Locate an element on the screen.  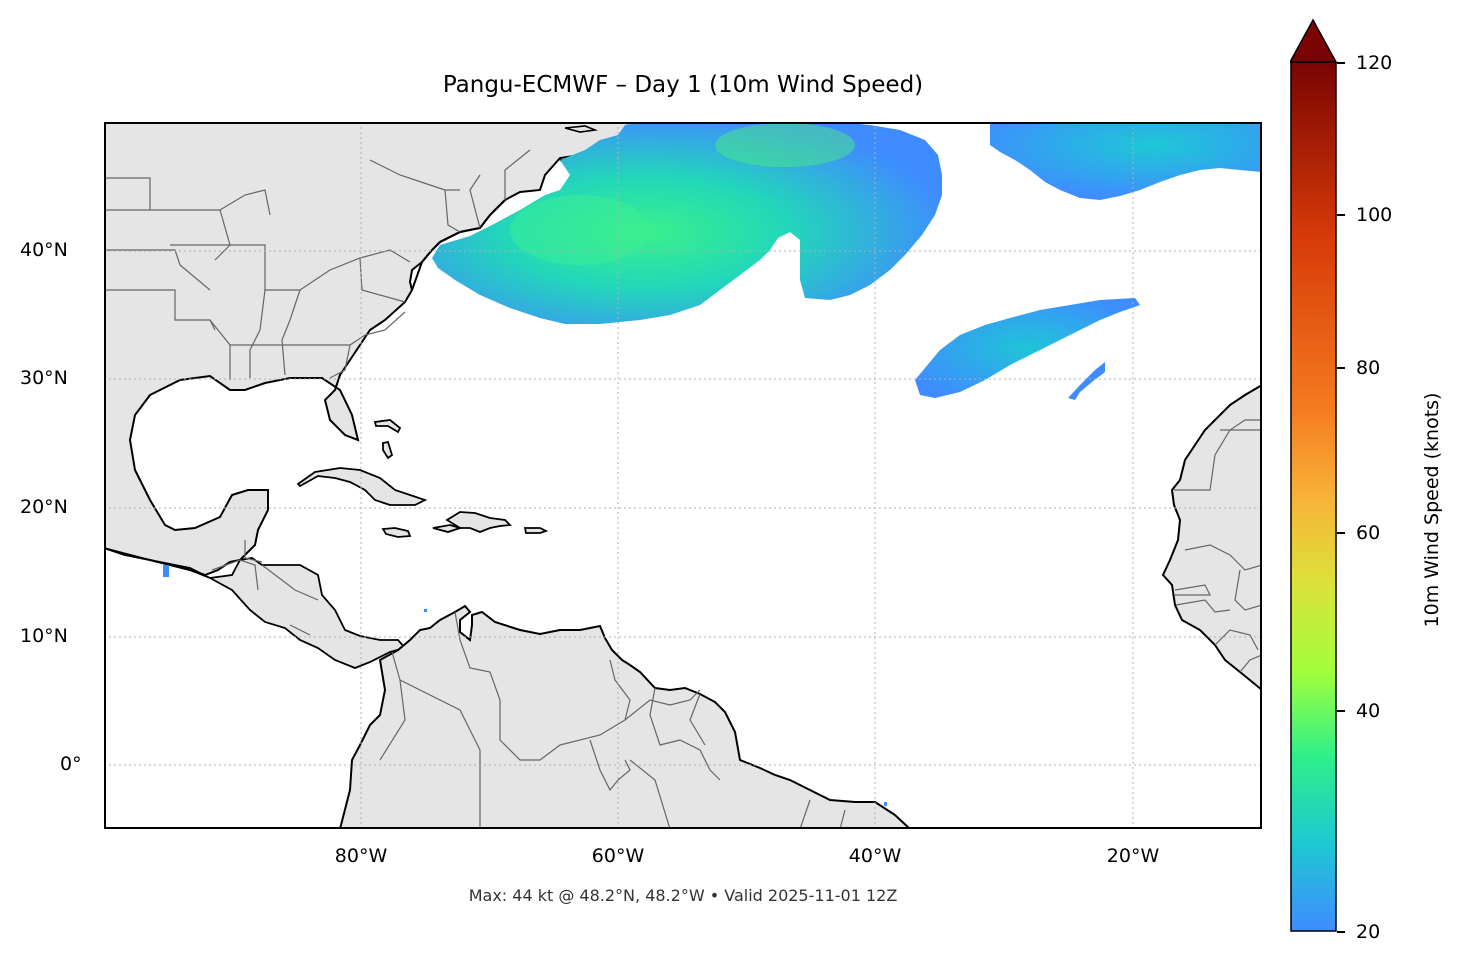
cbar-tick-120: 120 is located at coordinates (1374, 63).